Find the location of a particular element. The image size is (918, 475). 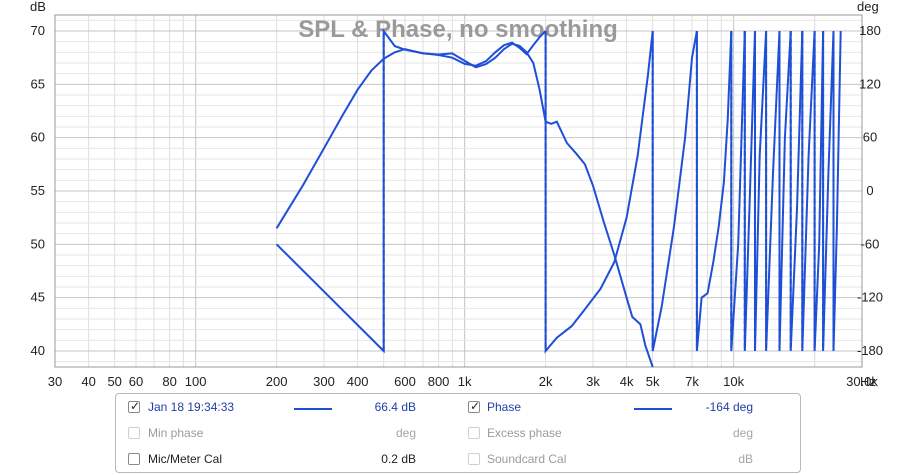

x-tick-label: 30.0k is located at coordinates (862, 381).